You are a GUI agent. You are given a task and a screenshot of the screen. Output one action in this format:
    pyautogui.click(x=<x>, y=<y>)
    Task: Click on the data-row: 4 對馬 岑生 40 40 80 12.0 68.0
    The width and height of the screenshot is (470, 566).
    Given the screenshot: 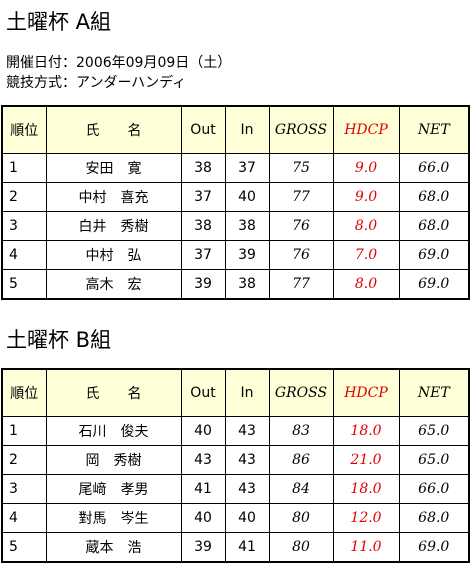 What is the action you would take?
    pyautogui.click(x=235, y=518)
    